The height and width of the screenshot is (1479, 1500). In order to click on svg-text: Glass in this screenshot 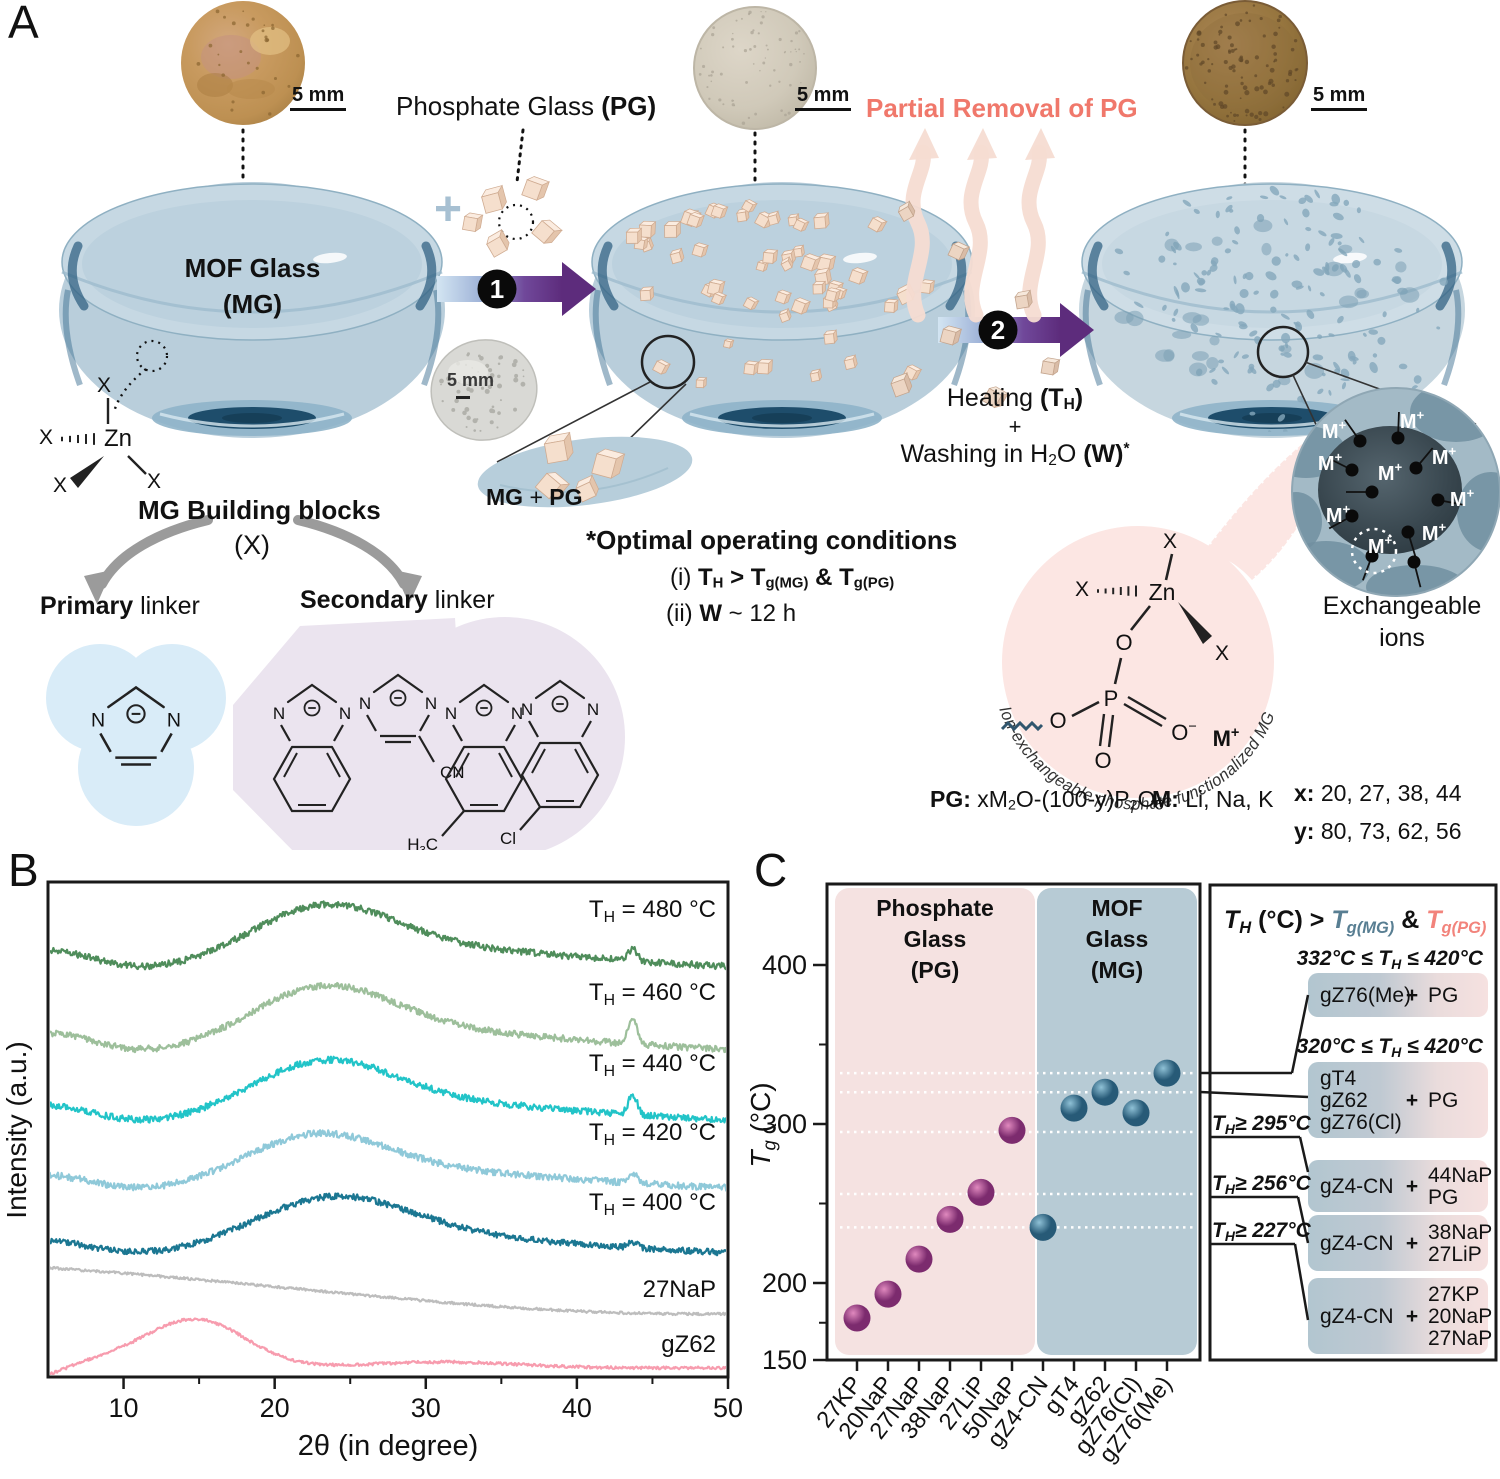, I will do `click(1117, 939)`.